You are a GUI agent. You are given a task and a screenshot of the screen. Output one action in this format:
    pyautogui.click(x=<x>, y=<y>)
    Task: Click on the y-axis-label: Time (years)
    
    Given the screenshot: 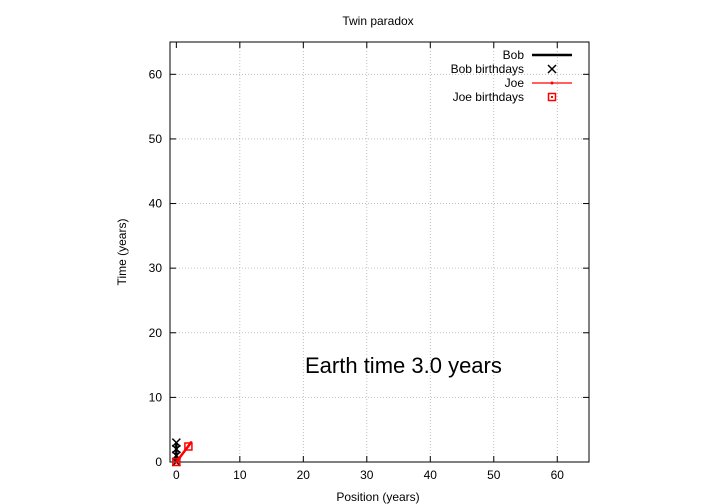 What is the action you would take?
    pyautogui.click(x=122, y=252)
    